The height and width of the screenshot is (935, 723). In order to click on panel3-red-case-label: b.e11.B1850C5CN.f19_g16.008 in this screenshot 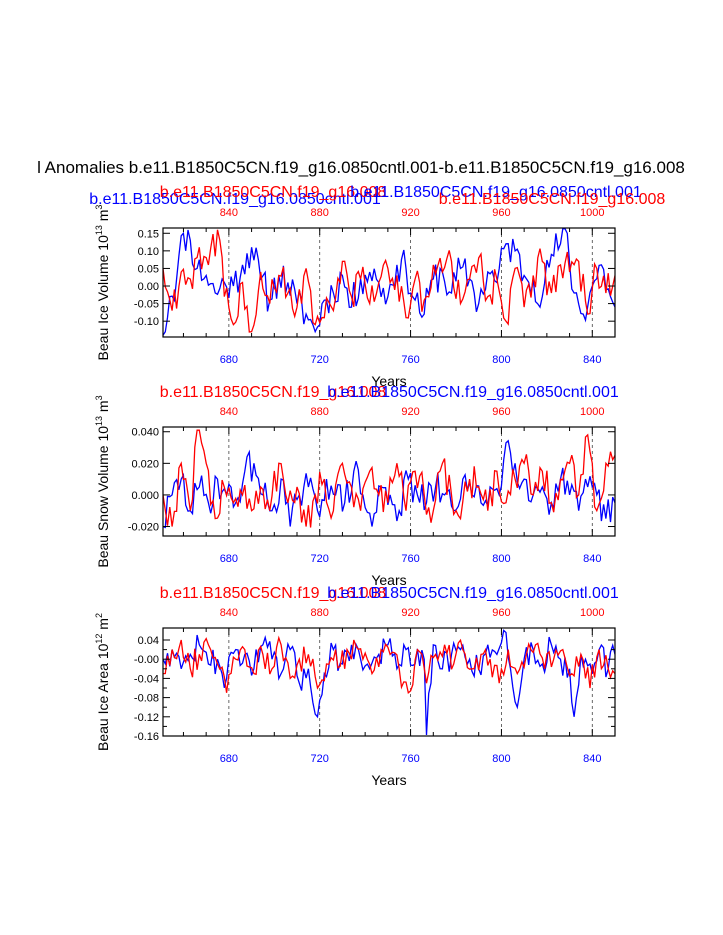, I will do `click(273, 593)`.